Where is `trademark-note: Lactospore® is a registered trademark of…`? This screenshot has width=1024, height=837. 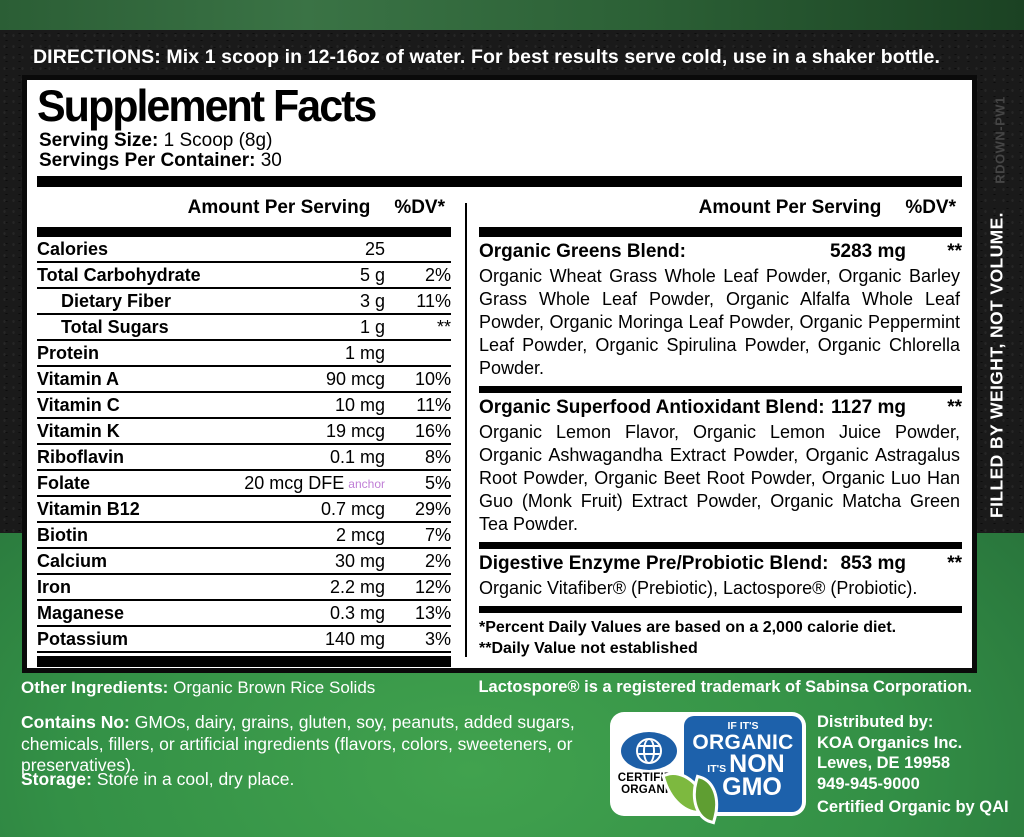 trademark-note: Lactospore® is a registered trademark of… is located at coordinates (725, 687).